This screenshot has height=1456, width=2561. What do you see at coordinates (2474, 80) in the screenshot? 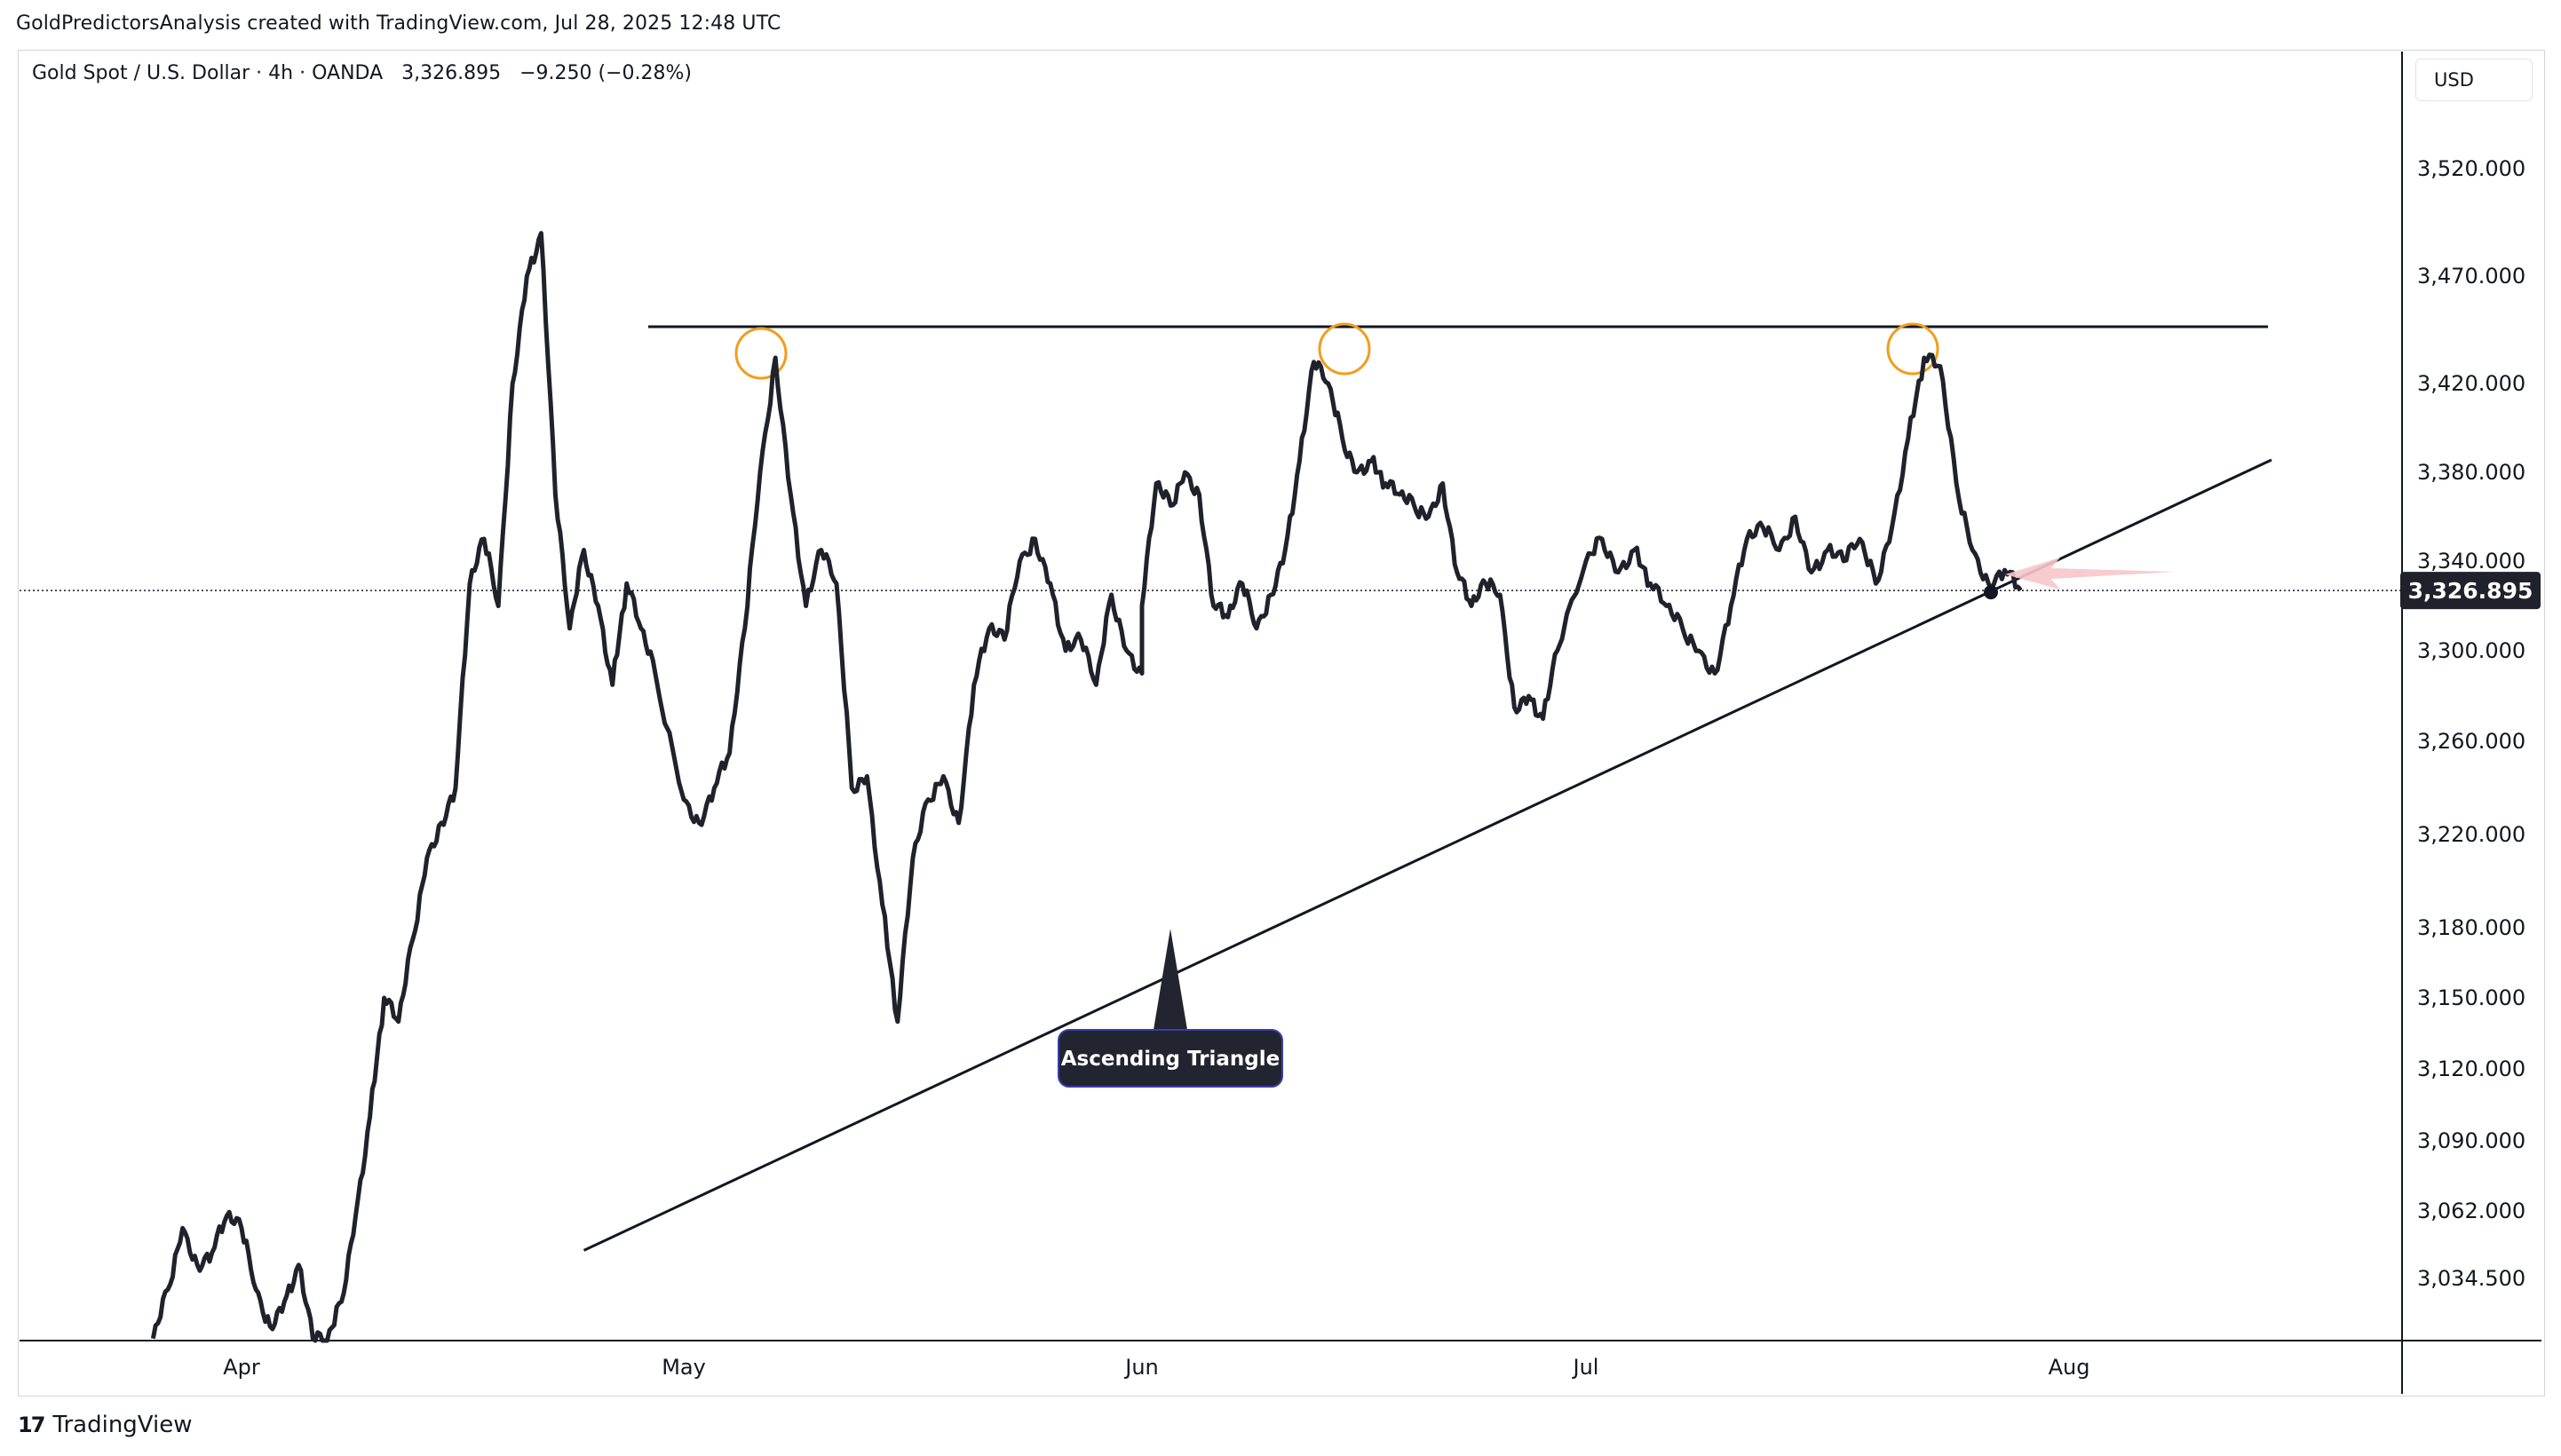
I see `currency-selector: USD` at bounding box center [2474, 80].